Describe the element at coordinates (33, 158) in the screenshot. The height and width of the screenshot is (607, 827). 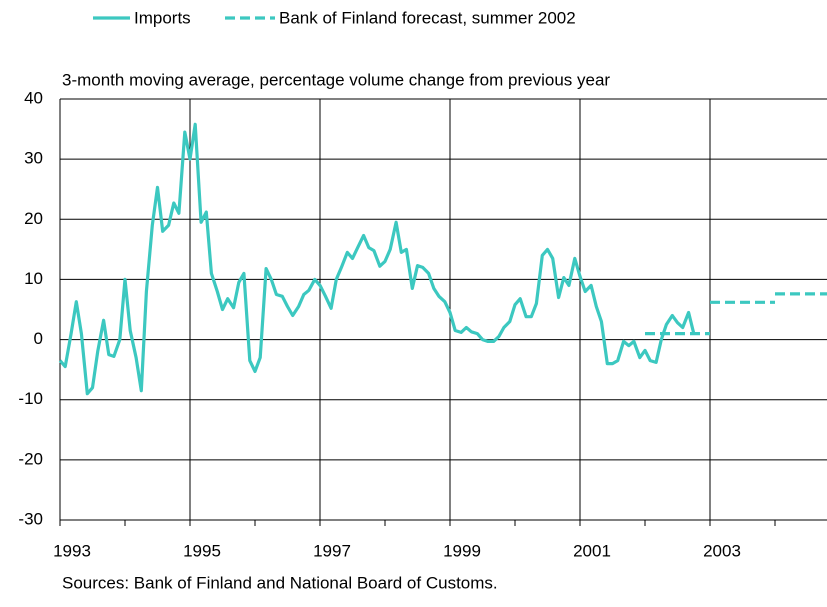
I see `y-tick-label: 30` at that location.